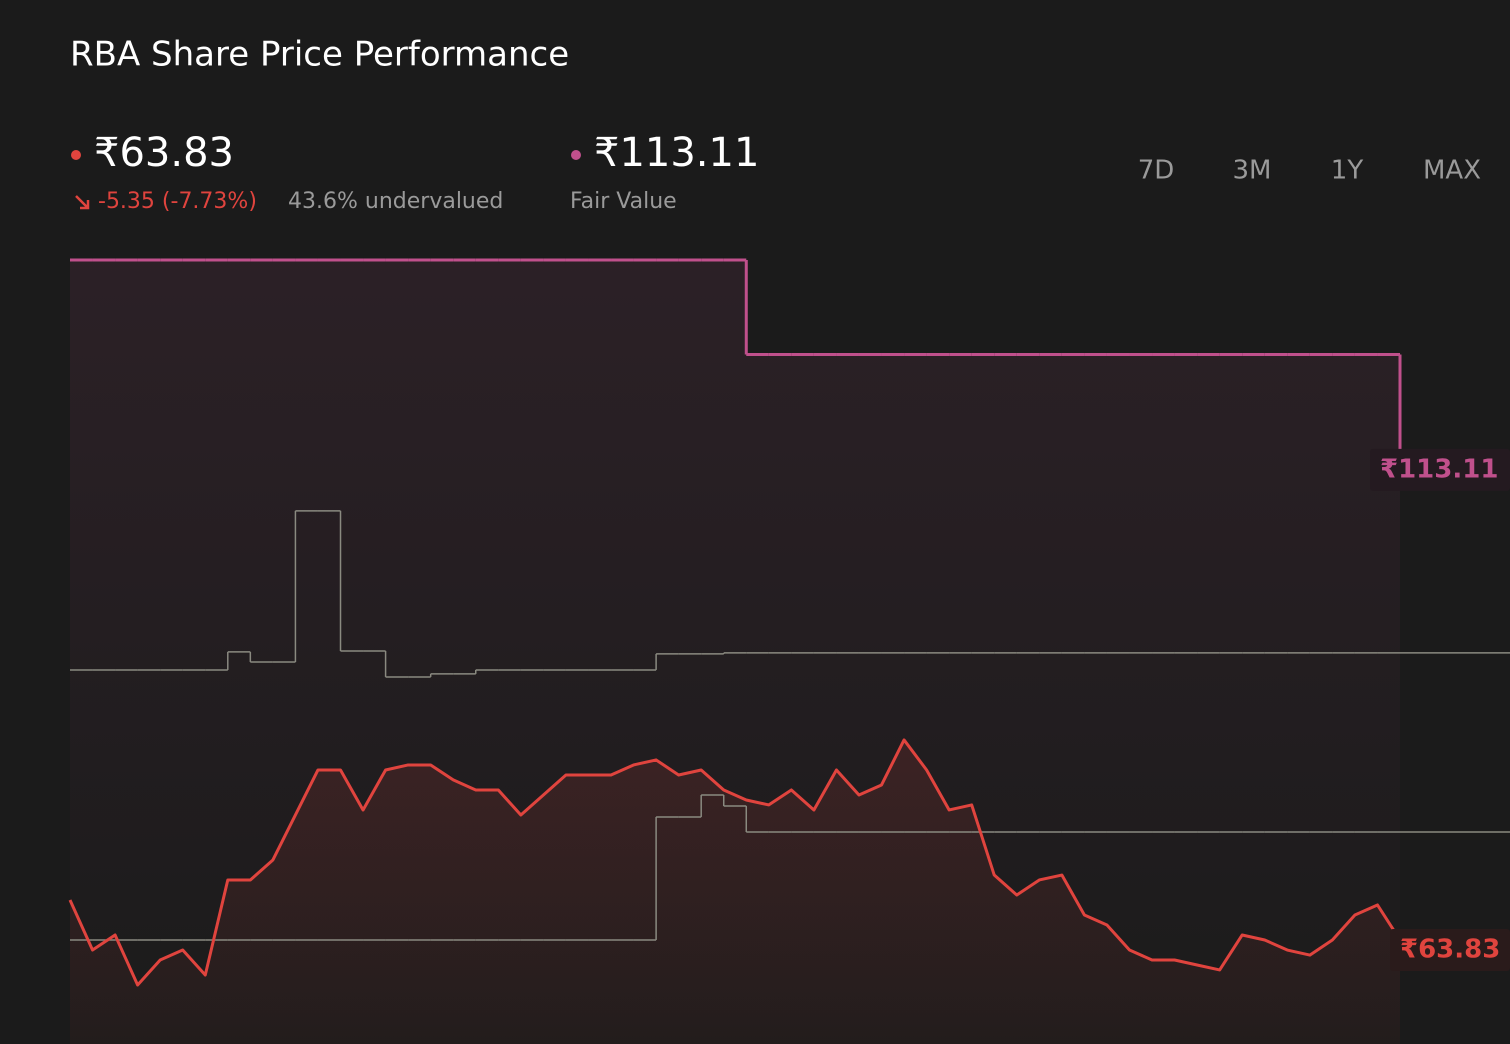 Image resolution: width=1510 pixels, height=1044 pixels. What do you see at coordinates (676, 153) in the screenshot?
I see `fair-value: ₹113.11` at bounding box center [676, 153].